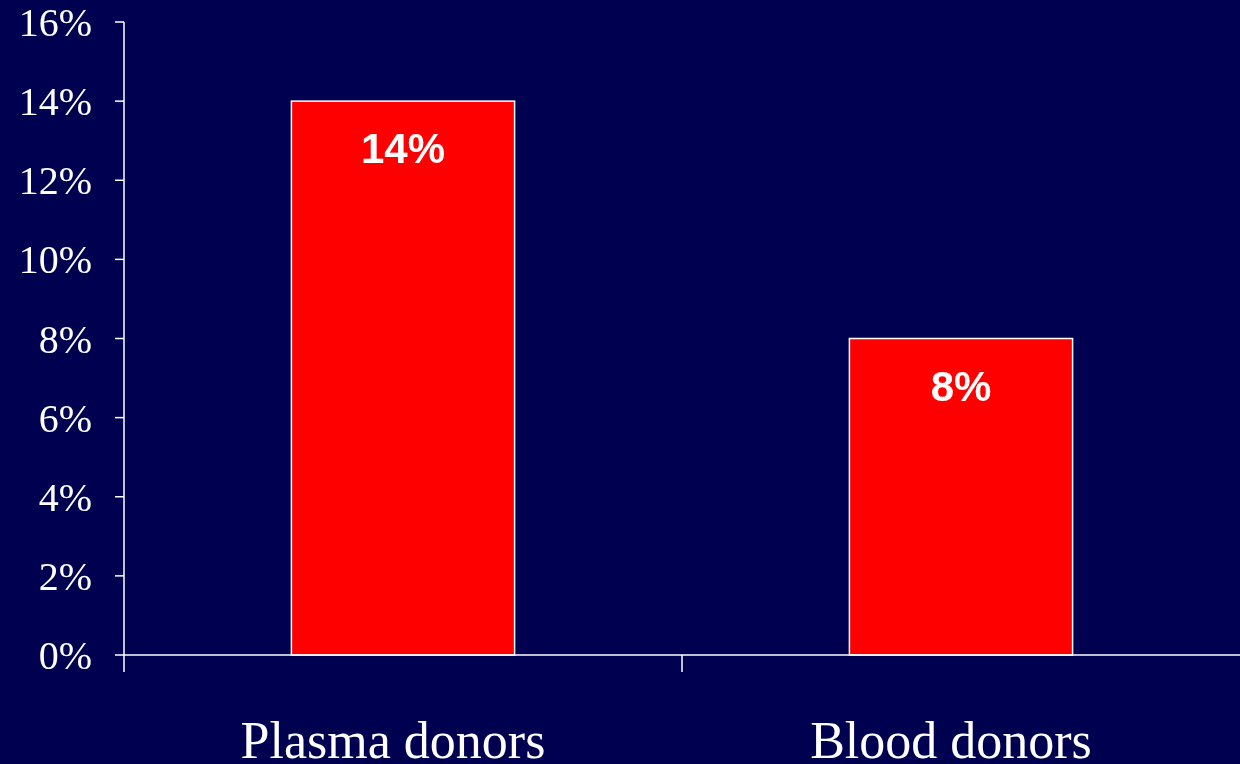 The width and height of the screenshot is (1240, 764). I want to click on y-tick-label: 16%, so click(55, 22).